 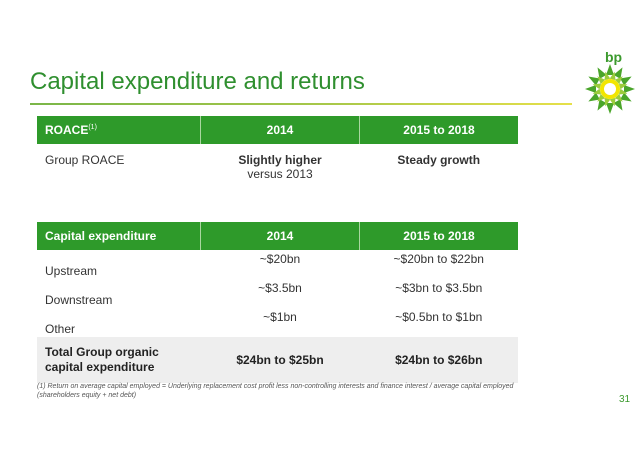 What do you see at coordinates (280, 160) in the screenshot?
I see `roace-2014-line1: Slightly higher` at bounding box center [280, 160].